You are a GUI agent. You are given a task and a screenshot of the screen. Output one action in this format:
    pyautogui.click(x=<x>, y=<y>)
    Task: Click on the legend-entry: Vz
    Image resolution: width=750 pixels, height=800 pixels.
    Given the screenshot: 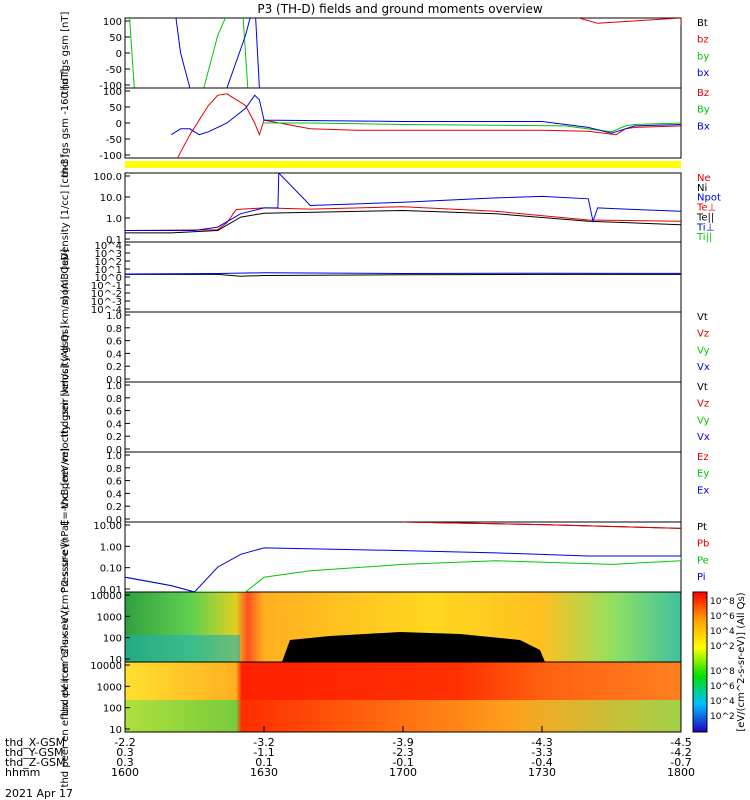 What is the action you would take?
    pyautogui.click(x=703, y=334)
    